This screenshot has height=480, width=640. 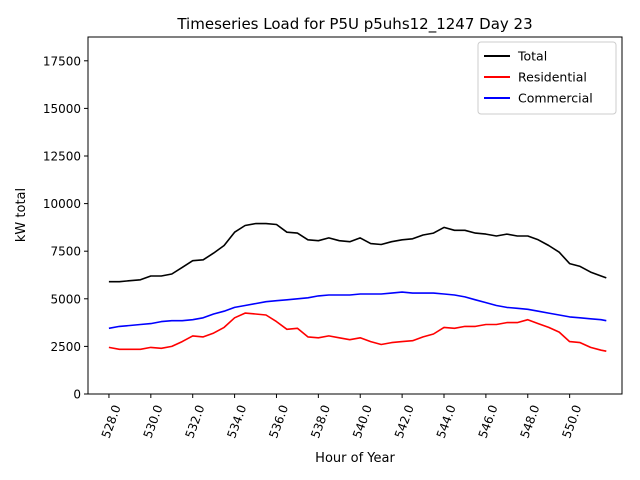 I want to click on x-tick-label: 542.0, so click(x=404, y=421).